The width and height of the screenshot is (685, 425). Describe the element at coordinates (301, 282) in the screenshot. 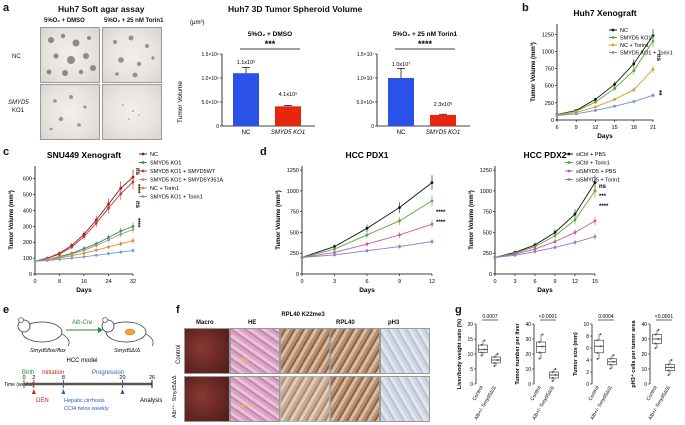

I see `x-tick-label: 0` at that location.